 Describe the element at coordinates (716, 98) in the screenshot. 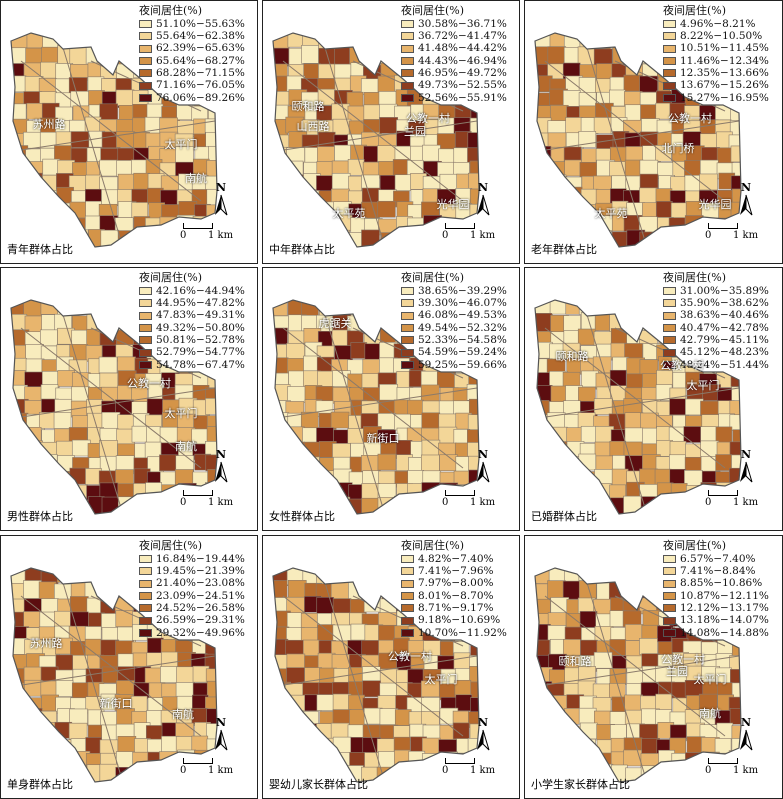

I see `legend-item: 15.27%−16.95%` at that location.